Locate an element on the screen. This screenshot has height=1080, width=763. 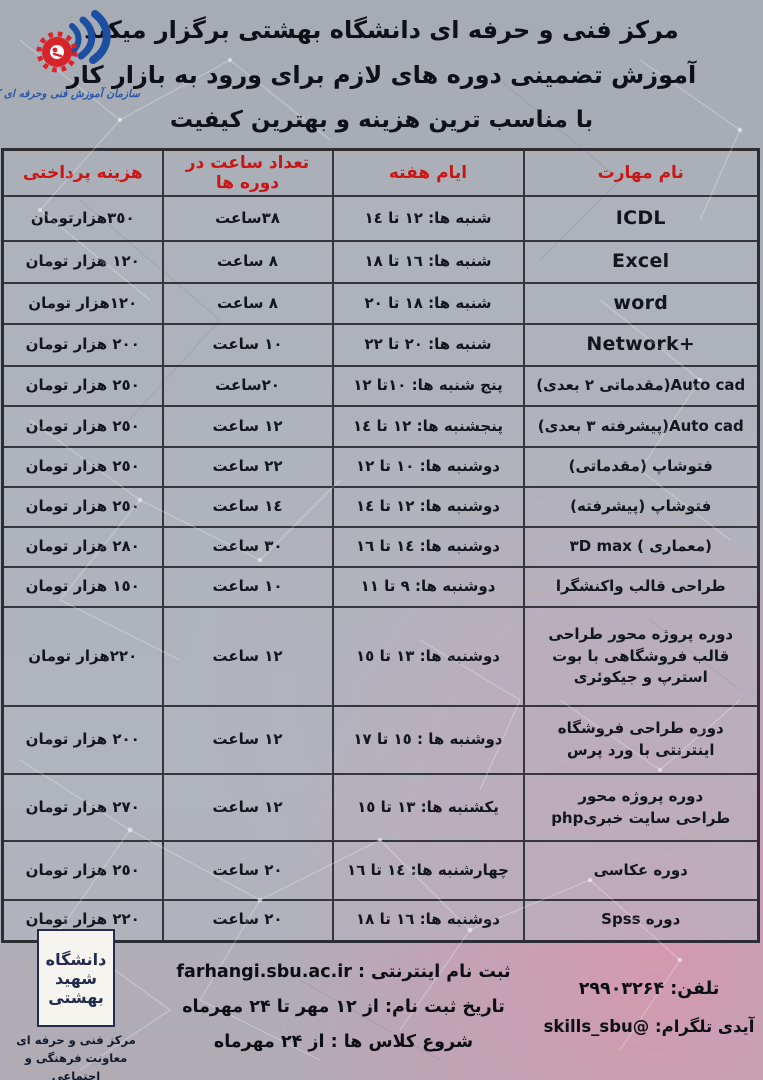
table-row: ICDL شنبه ها: ١٢ تا ١٤ ٣٨ساعت ٣٥٠هزارتومان is located at coordinates (380, 218).